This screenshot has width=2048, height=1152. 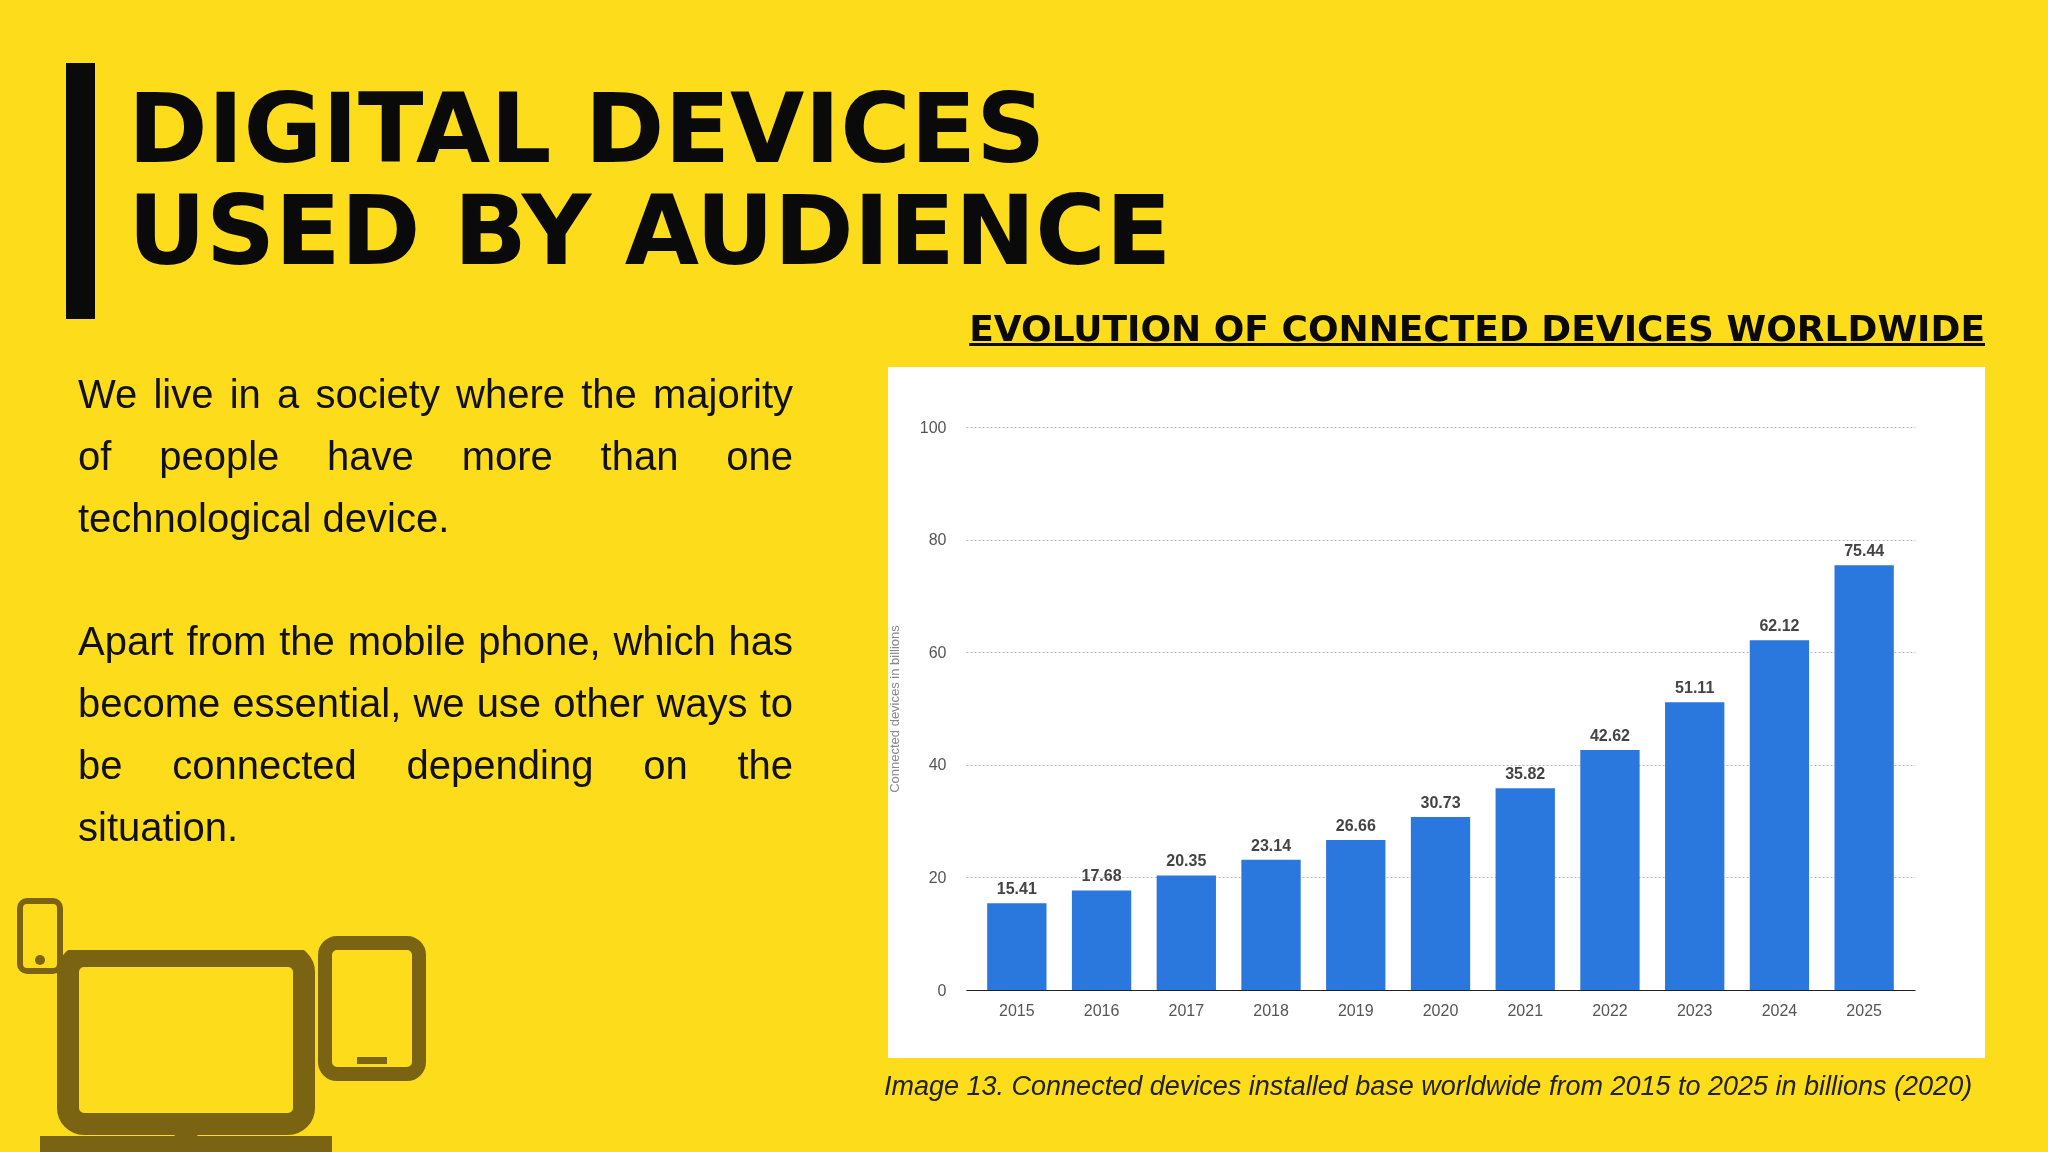 I want to click on y-tick-label: 80, so click(x=937, y=540).